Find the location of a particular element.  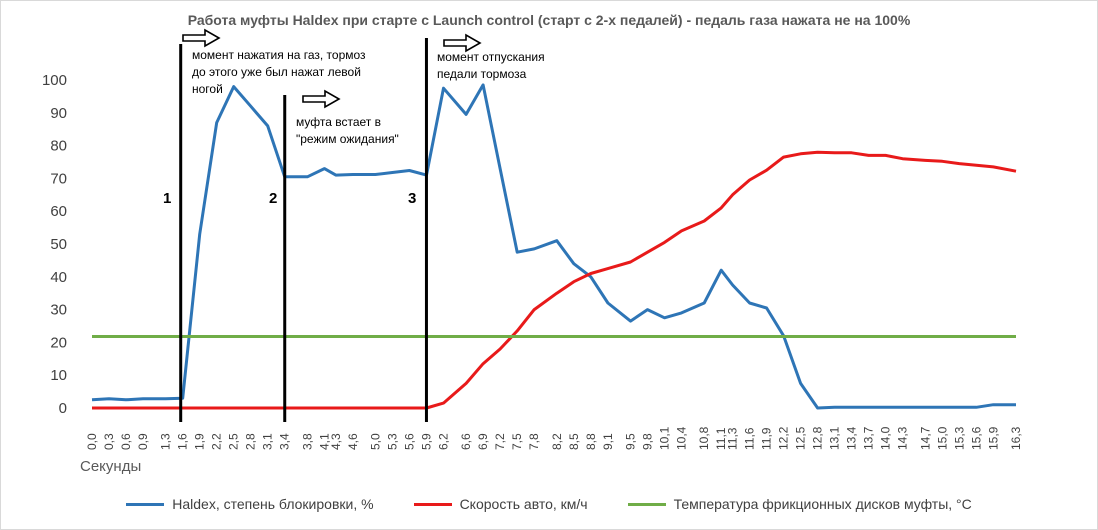

x-tick-label: 2,2 is located at coordinates (217, 441).